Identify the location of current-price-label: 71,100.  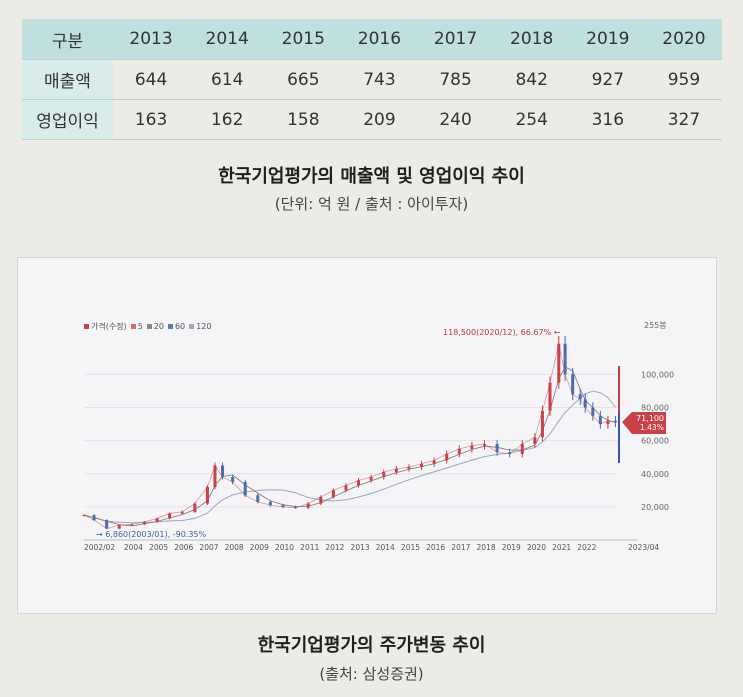
(650, 418).